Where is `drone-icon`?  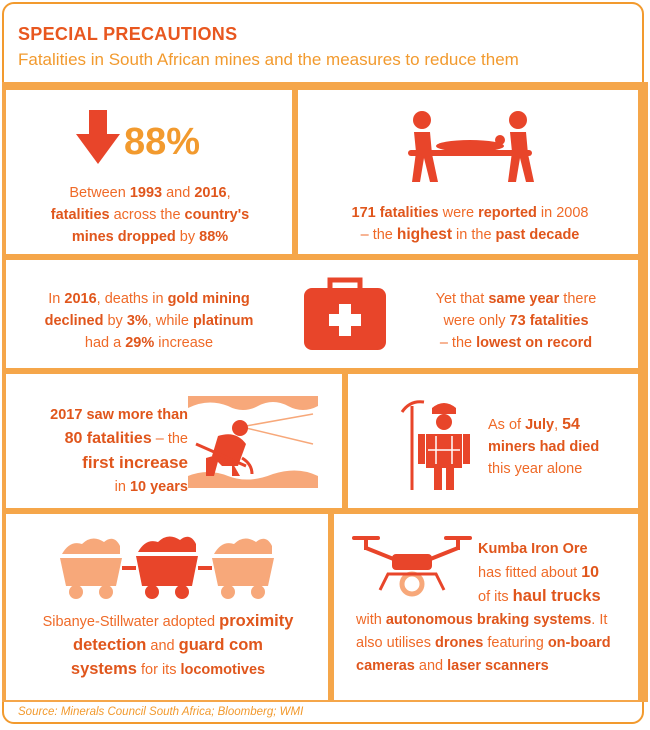
drone-icon is located at coordinates (412, 566).